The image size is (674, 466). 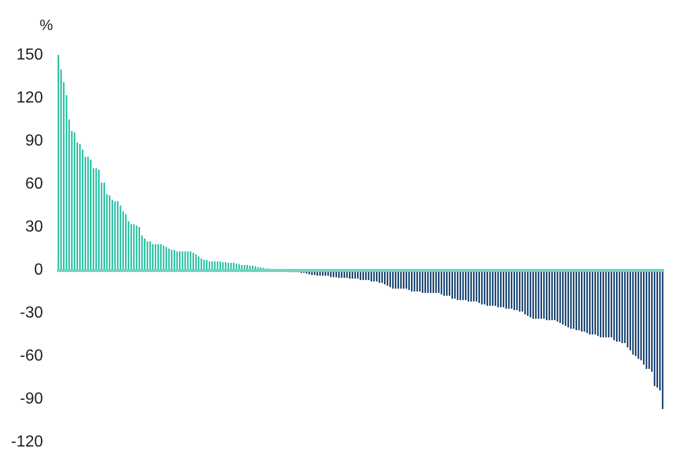 What do you see at coordinates (47, 25) in the screenshot?
I see `y-axis-title: %` at bounding box center [47, 25].